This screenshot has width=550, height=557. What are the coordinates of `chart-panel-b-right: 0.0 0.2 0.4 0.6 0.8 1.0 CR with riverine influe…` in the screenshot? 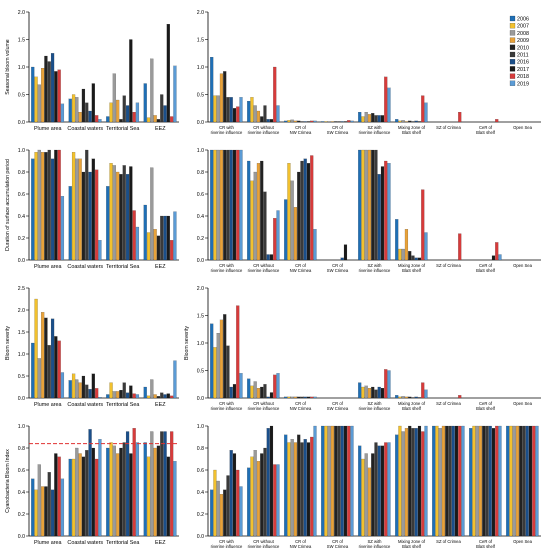 It's located at (369, 210).